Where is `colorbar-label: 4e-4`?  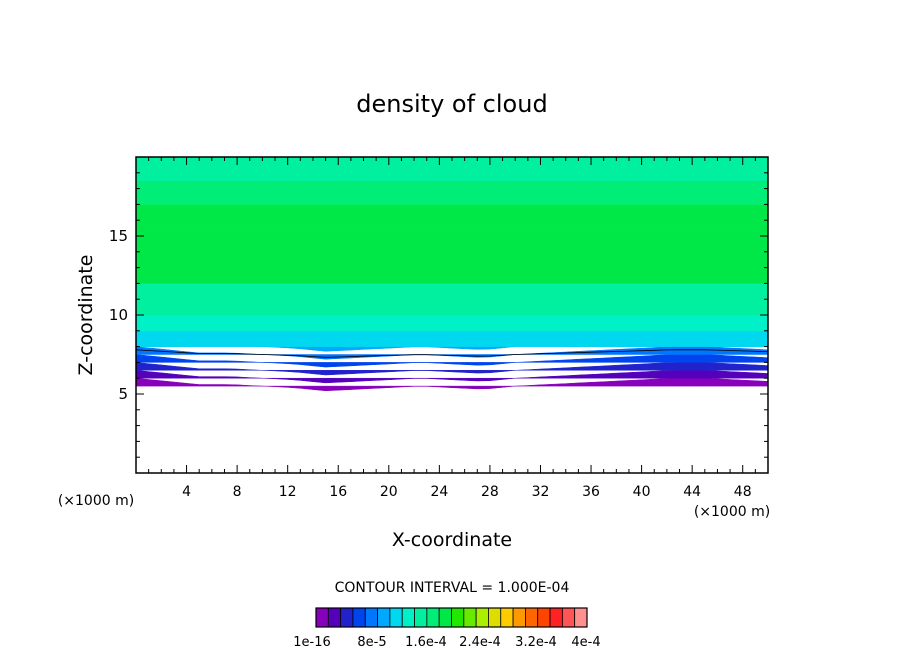
colorbar-label: 4e-4 is located at coordinates (585, 642).